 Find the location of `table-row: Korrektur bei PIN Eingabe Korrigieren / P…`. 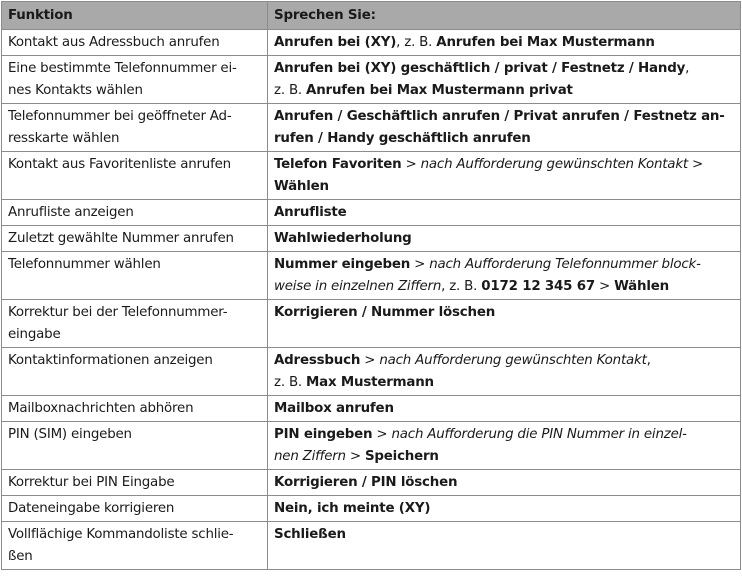

table-row: Korrektur bei PIN Eingabe Korrigieren / P… is located at coordinates (371, 482).